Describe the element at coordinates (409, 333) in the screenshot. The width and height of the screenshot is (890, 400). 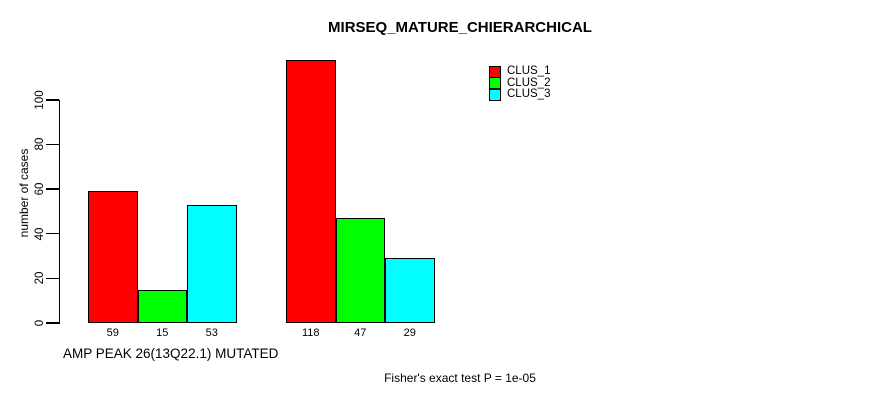
I see `bar-value-label: 29` at that location.